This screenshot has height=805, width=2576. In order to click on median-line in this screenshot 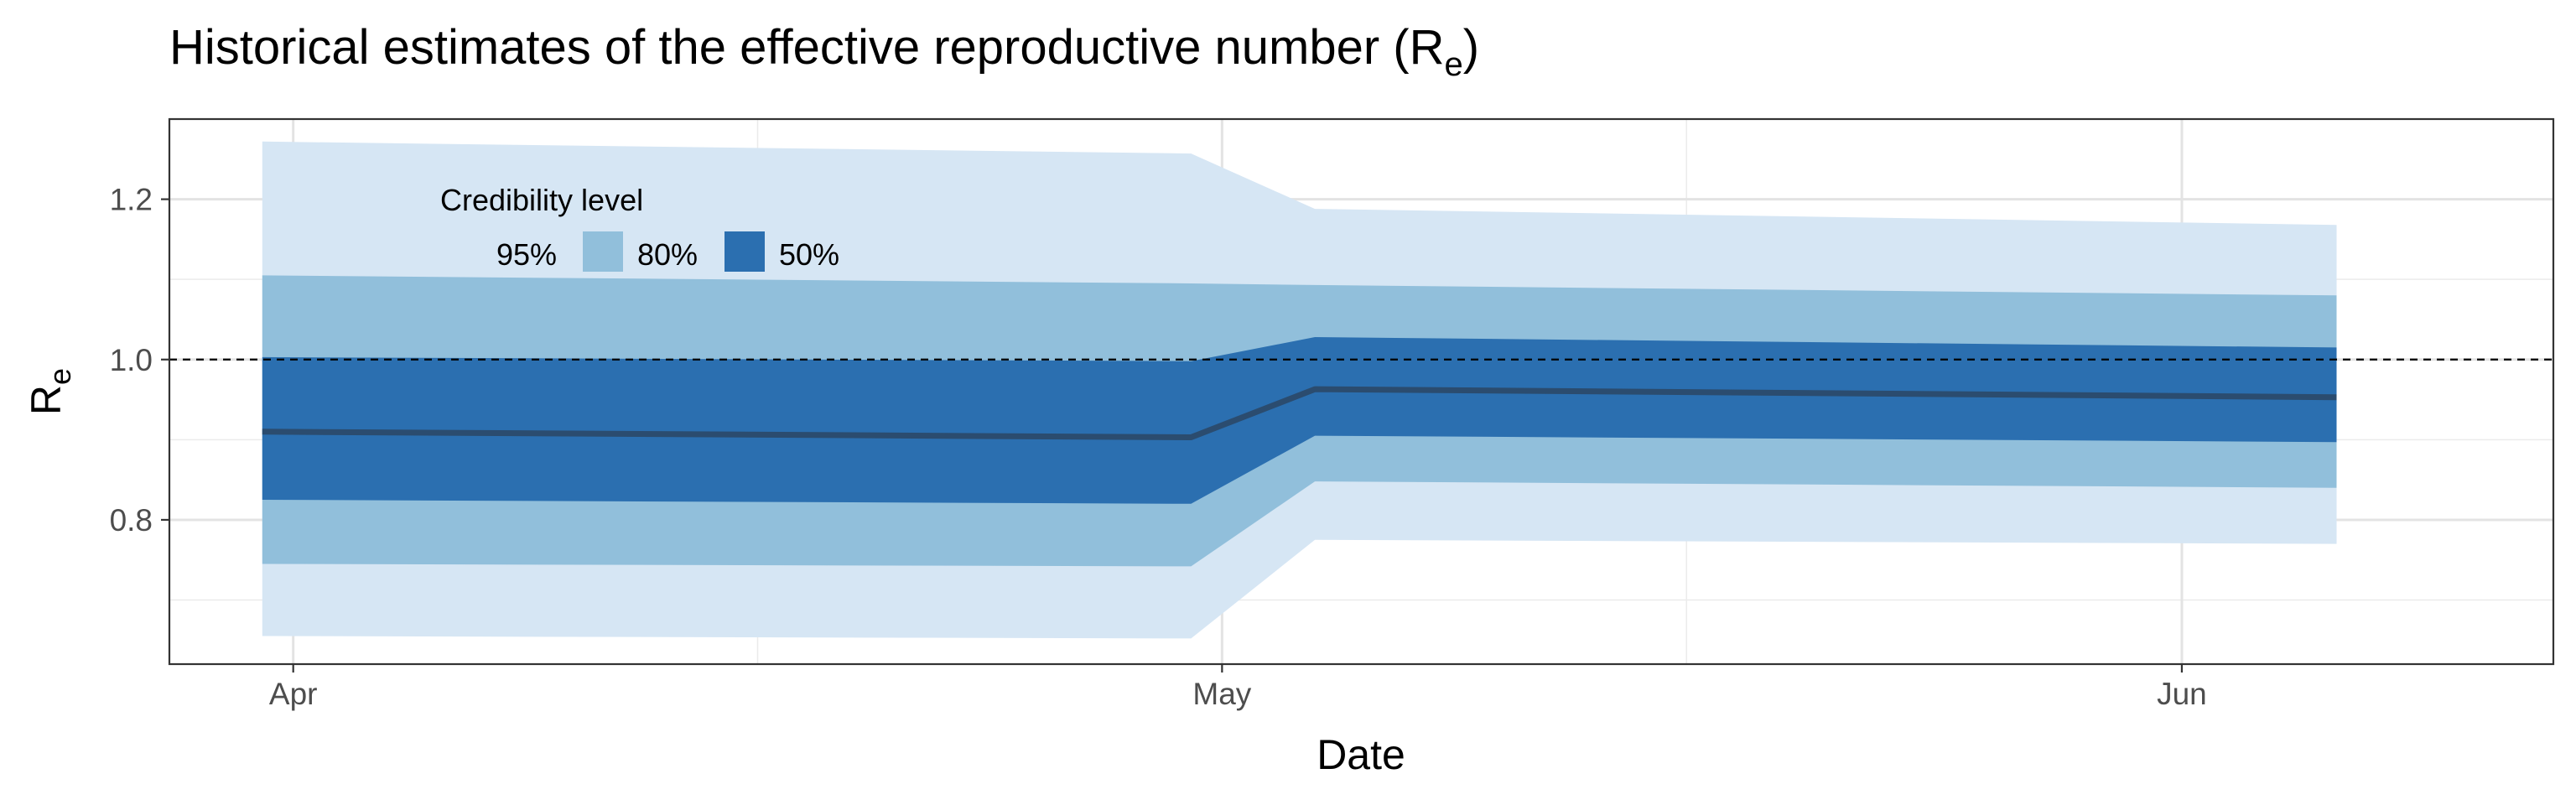, I will do `click(1299, 413)`.